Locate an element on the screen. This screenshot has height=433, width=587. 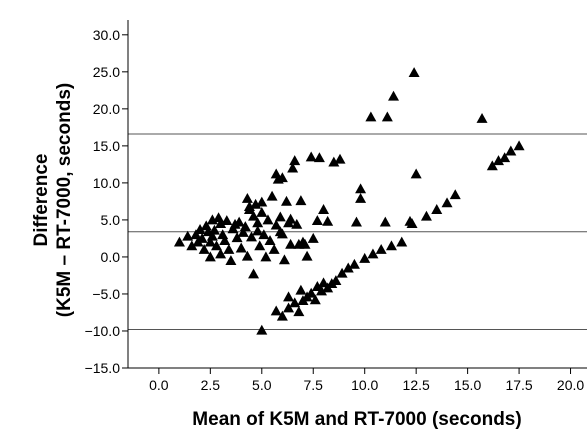
y-tick-label: 5.0 is located at coordinates (111, 220).